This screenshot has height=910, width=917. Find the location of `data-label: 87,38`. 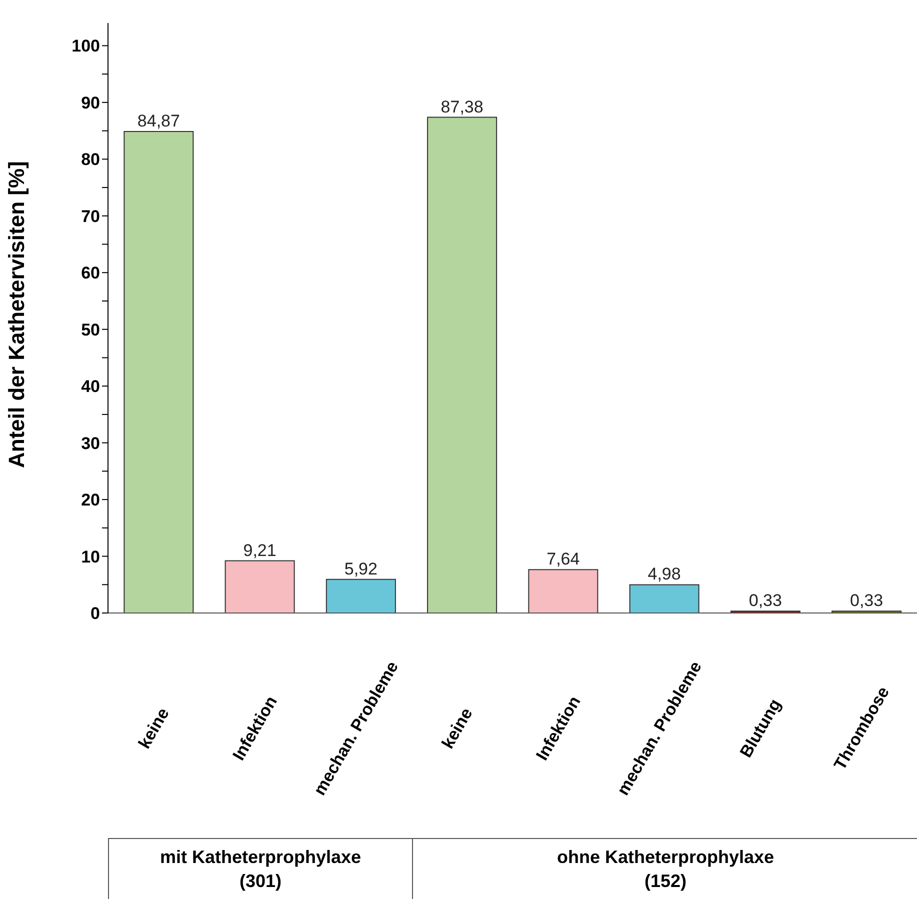

data-label: 87,38 is located at coordinates (462, 106).